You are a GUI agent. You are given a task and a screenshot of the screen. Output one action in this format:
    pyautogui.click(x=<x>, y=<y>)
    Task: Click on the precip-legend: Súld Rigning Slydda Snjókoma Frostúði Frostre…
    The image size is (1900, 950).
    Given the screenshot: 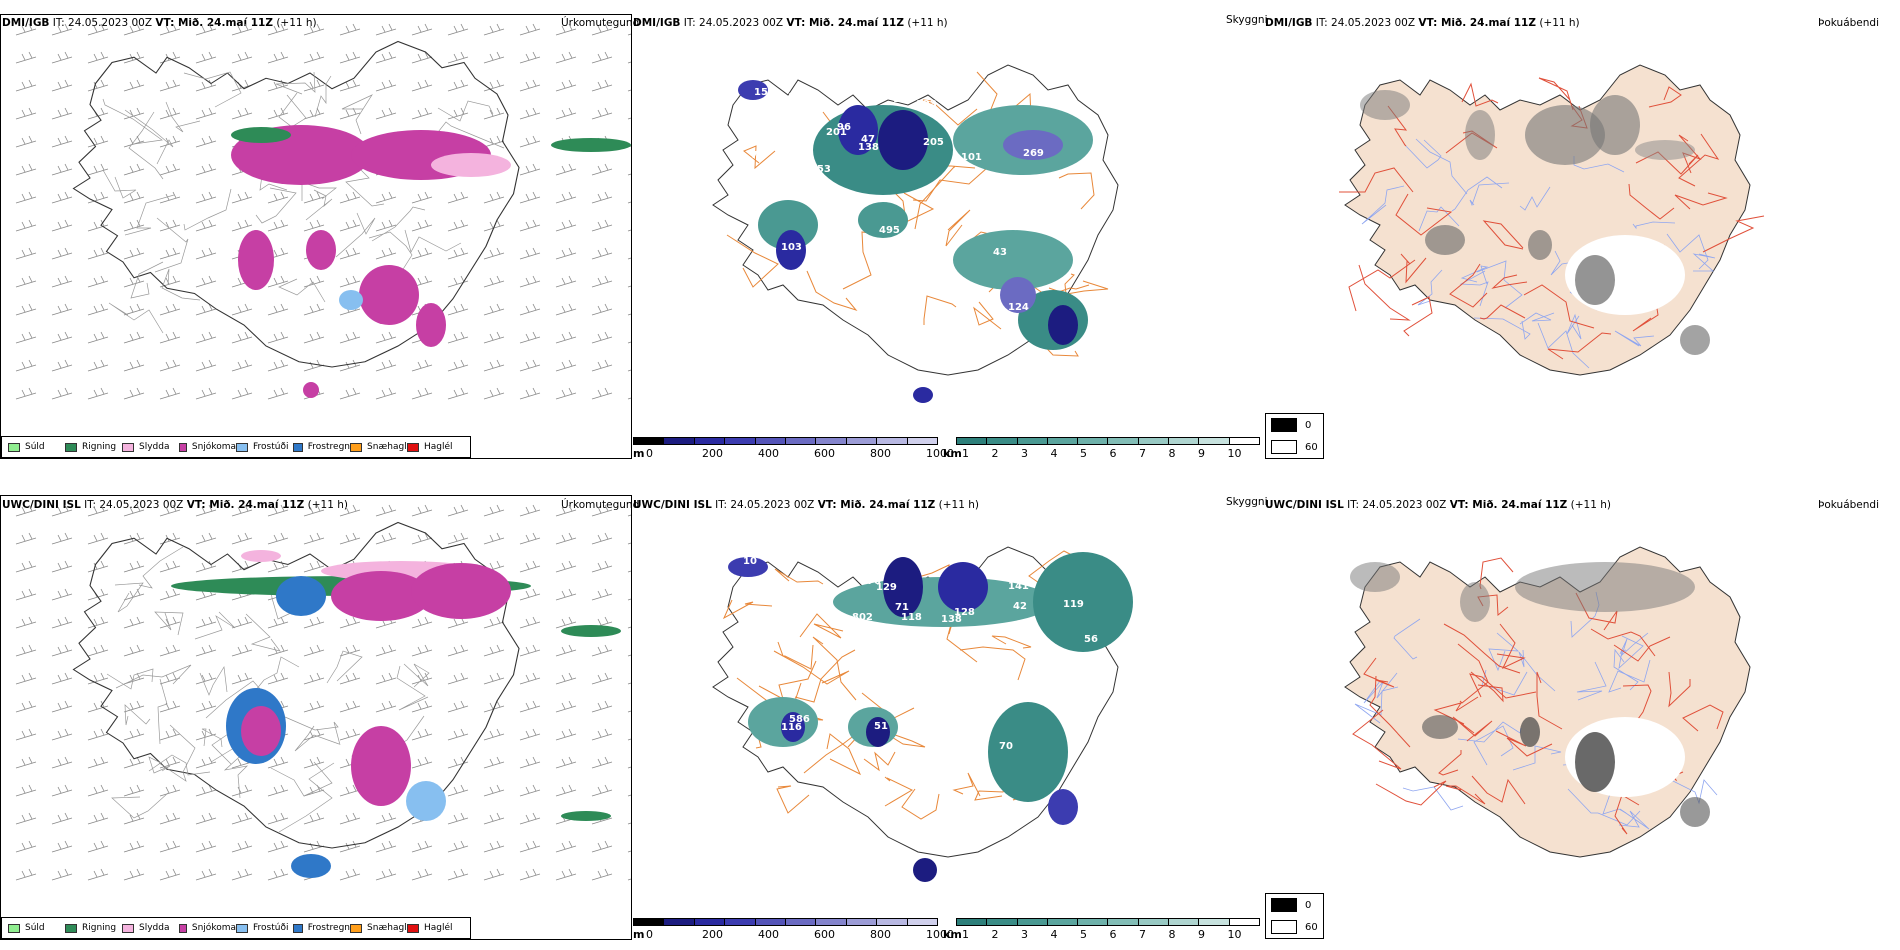 What is the action you would take?
    pyautogui.click(x=236, y=447)
    